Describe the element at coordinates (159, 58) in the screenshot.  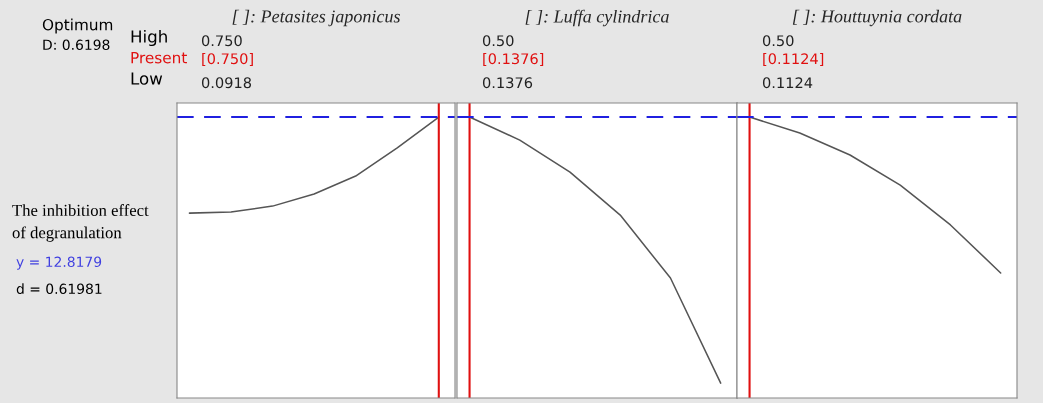
I see `text: Present` at that location.